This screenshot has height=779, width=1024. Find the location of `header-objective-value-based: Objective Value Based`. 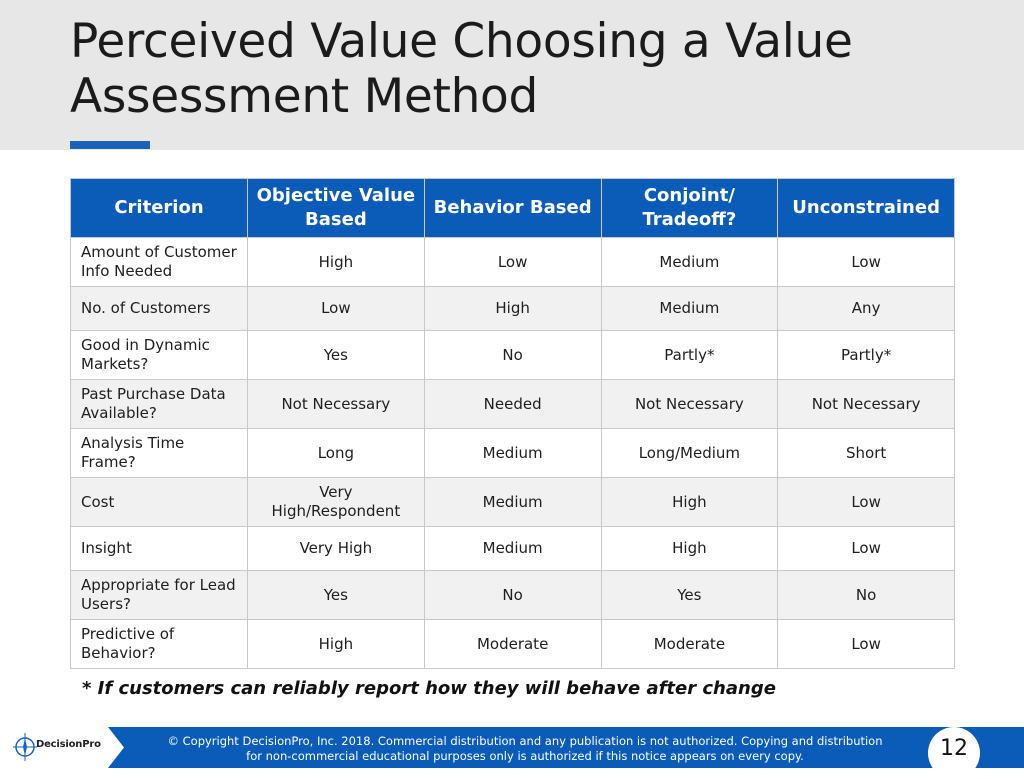

header-objective-value-based: Objective Value Based is located at coordinates (336, 208).